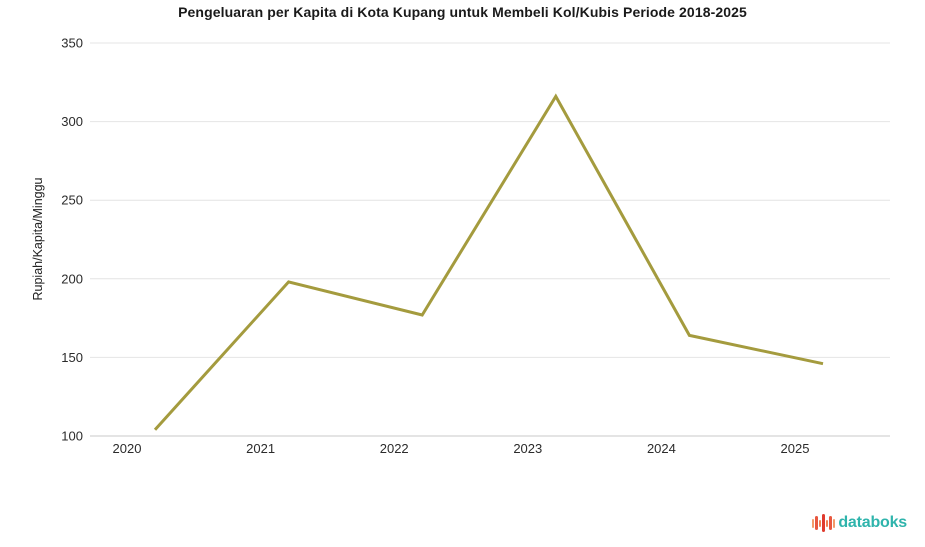 The width and height of the screenshot is (925, 547). Describe the element at coordinates (795, 448) in the screenshot. I see `x-tick-label: 2025` at that location.